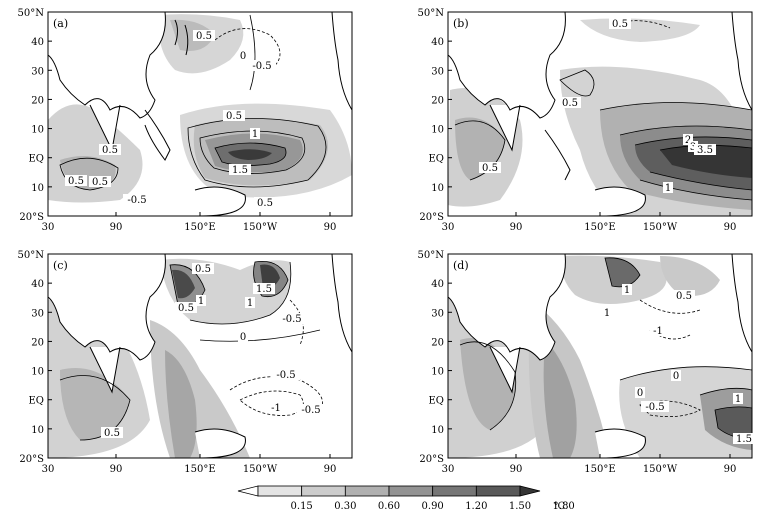 The image size is (765, 523). I want to click on colorbar: 0.15 0.30 0.60 0.90 1.20 1.50 1.80℃, so click(406, 498).